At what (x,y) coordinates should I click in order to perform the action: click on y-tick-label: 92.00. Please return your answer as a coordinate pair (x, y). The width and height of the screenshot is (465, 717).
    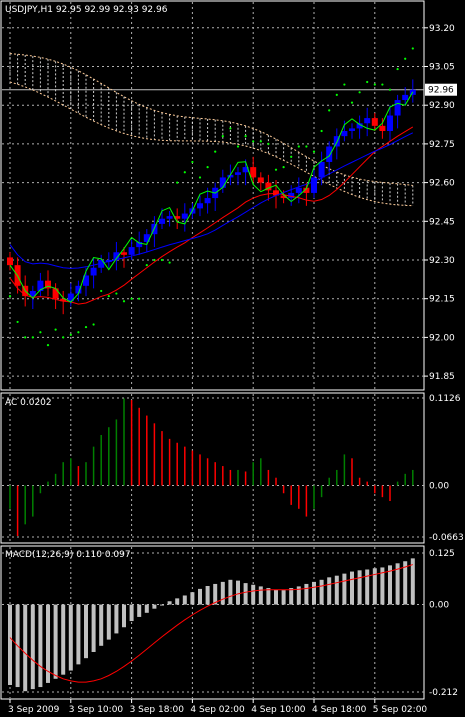
    Looking at the image, I should click on (442, 338).